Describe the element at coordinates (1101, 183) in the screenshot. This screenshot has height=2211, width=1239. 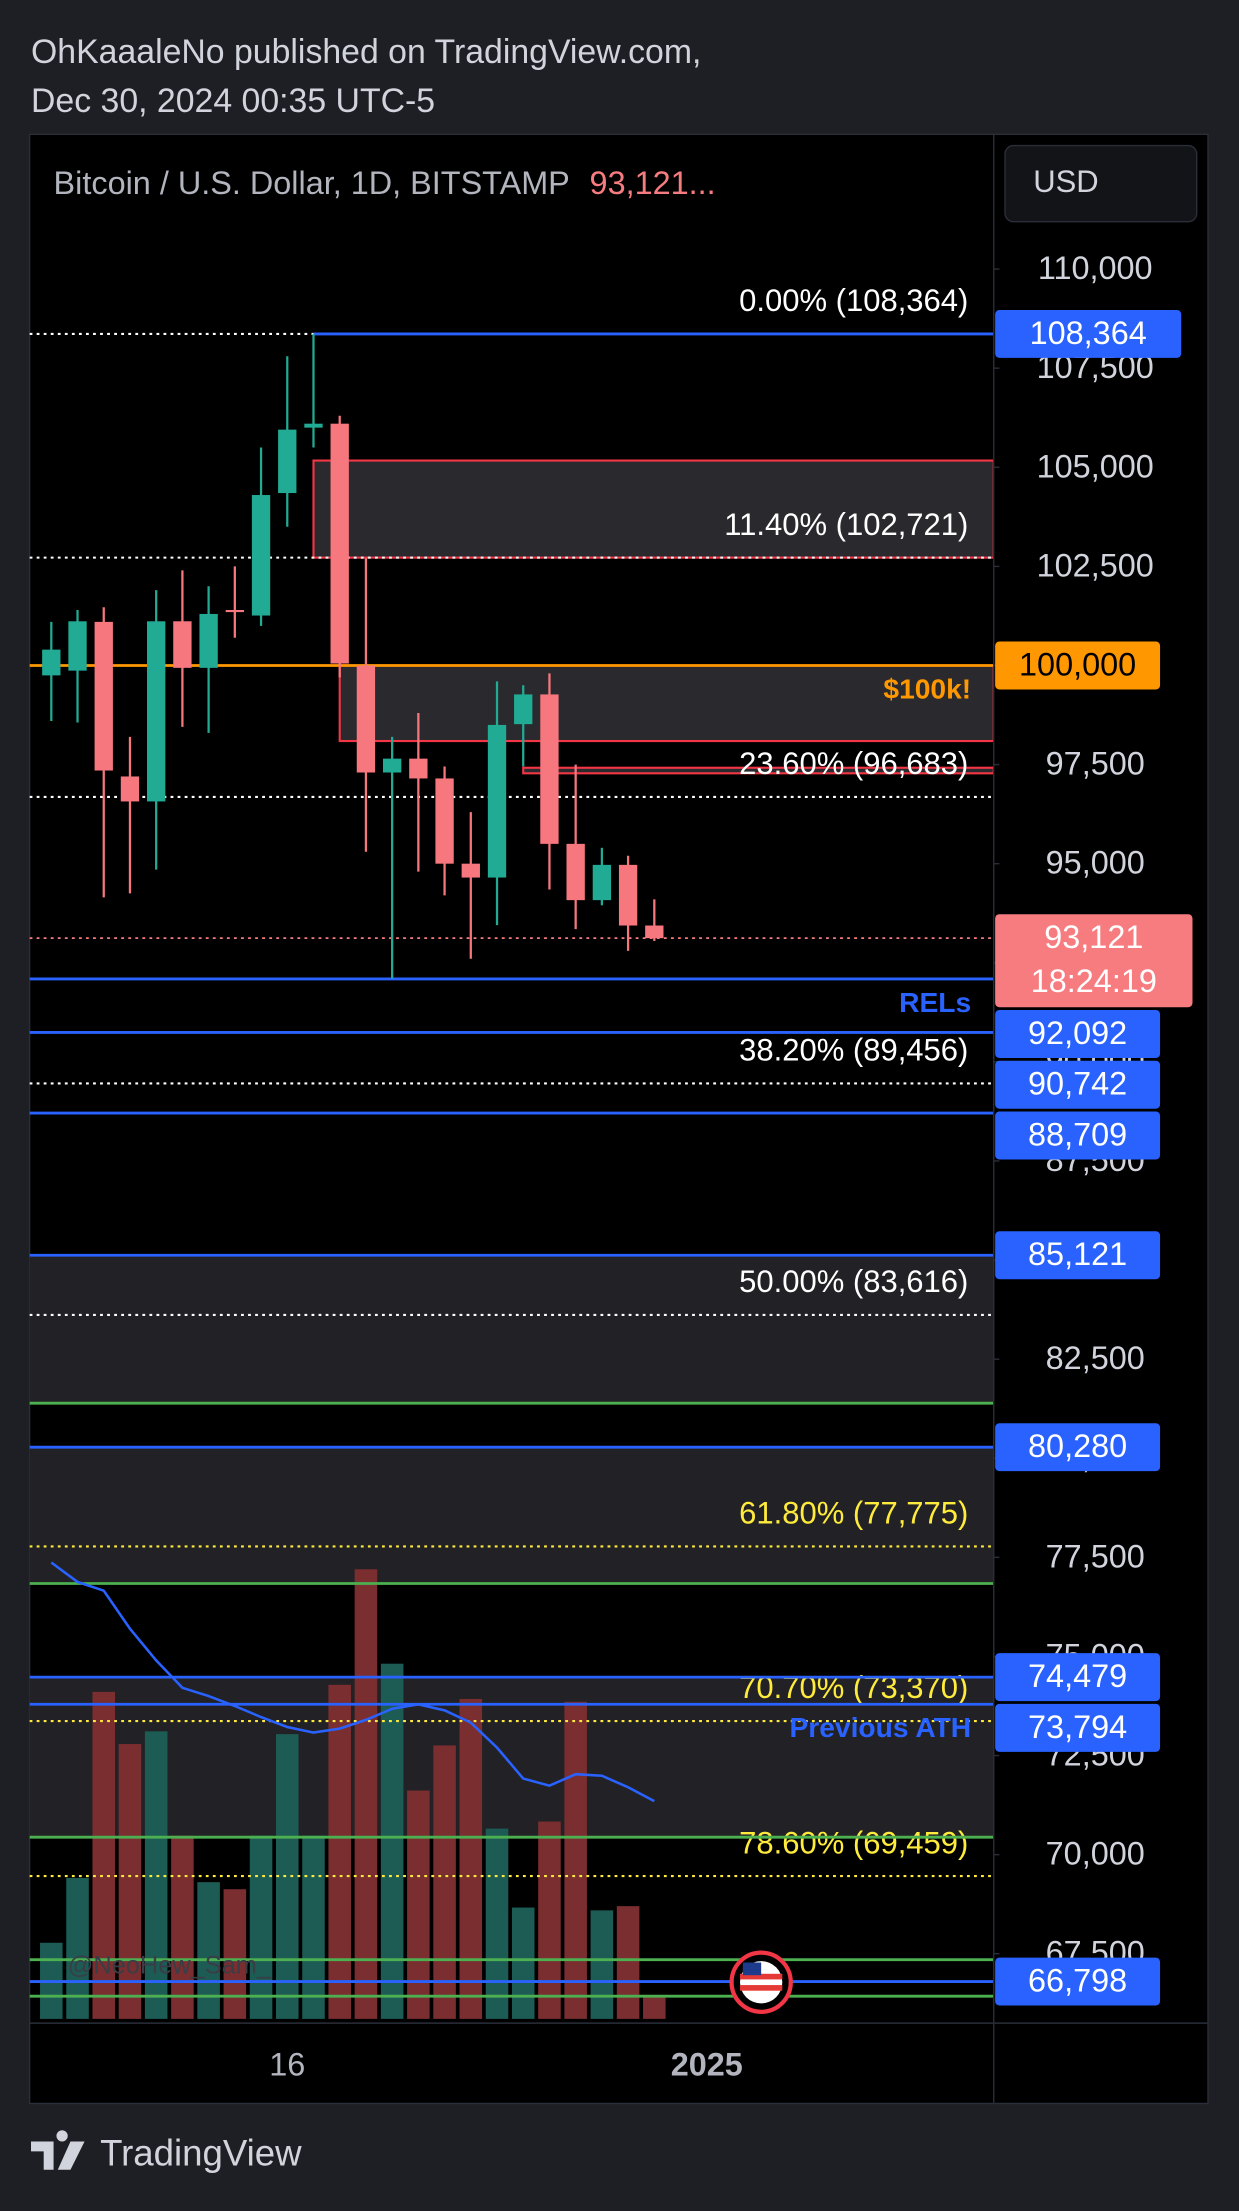
I see `currency-button` at that location.